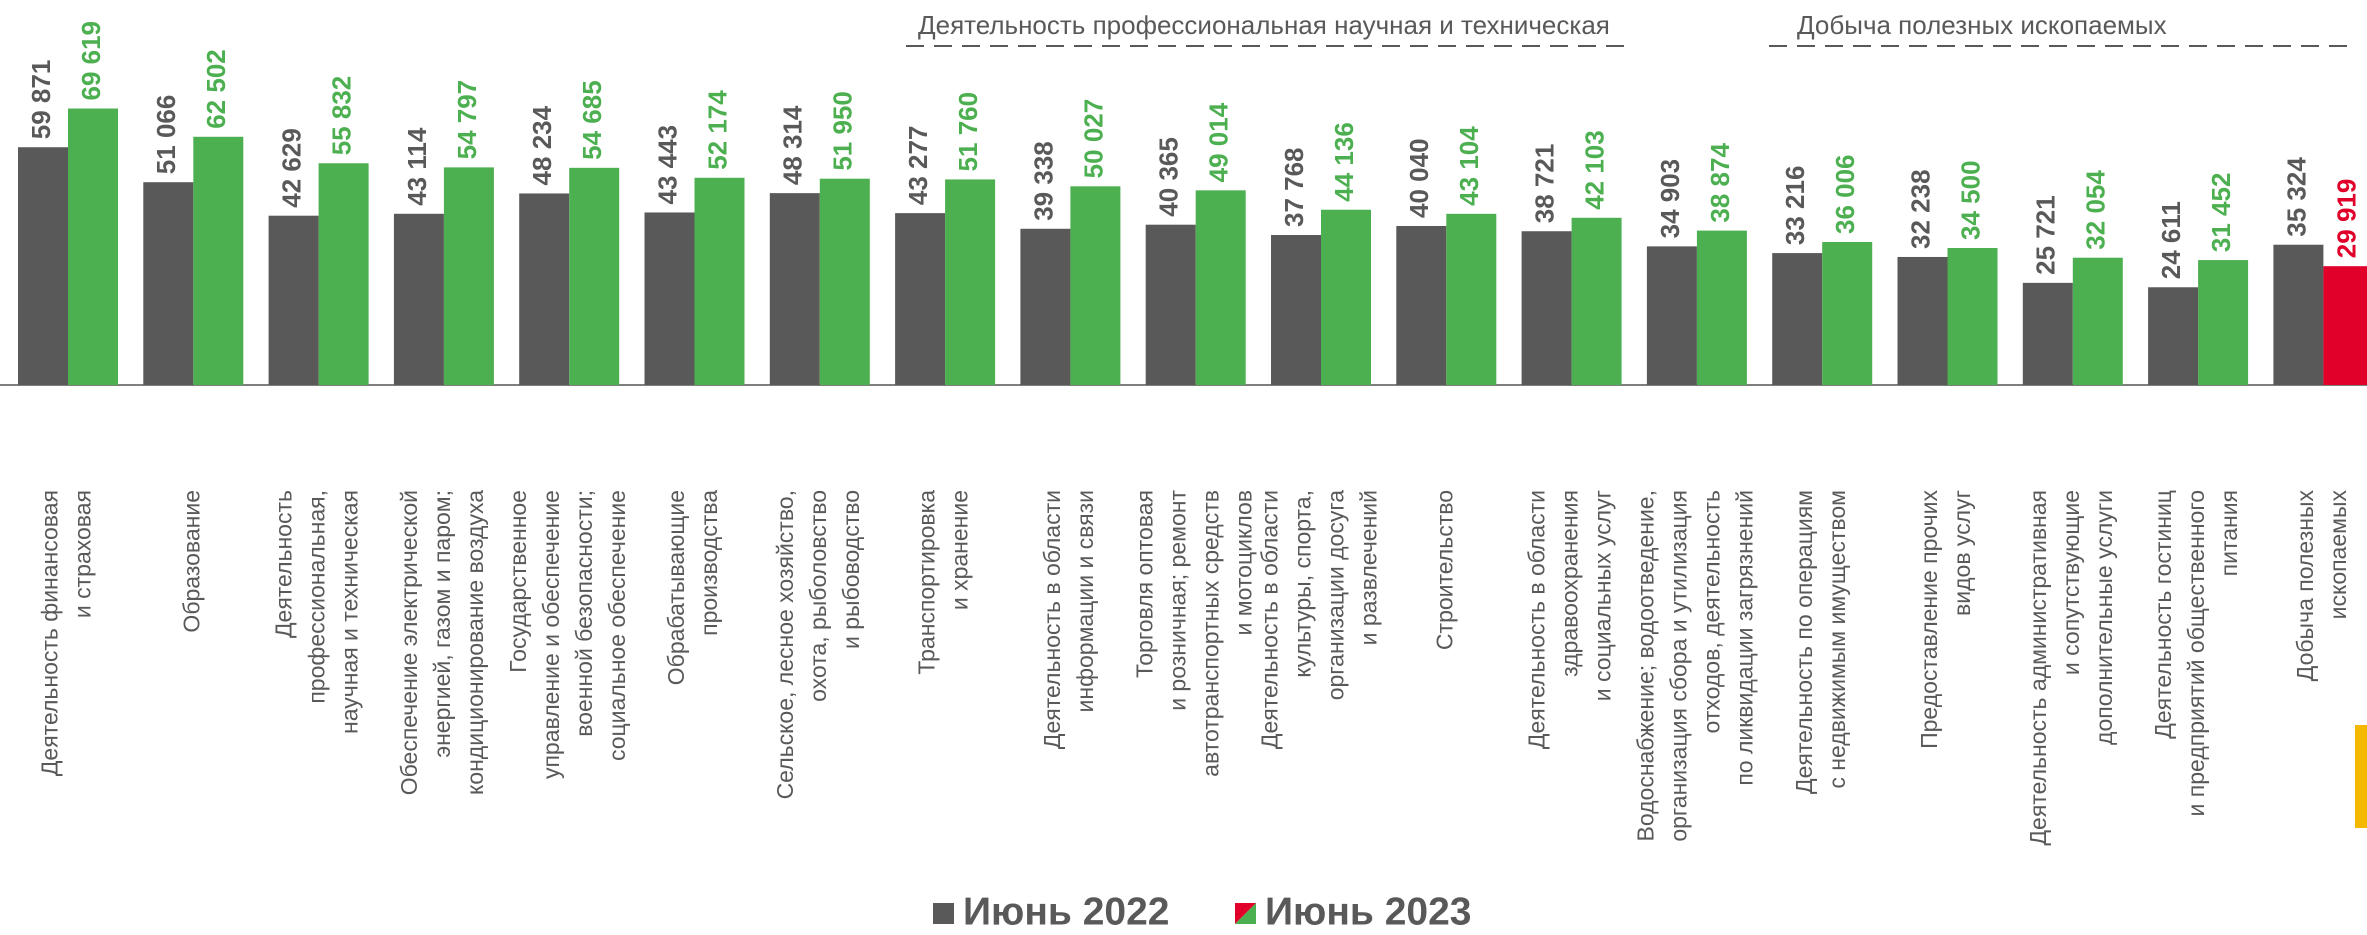  What do you see at coordinates (1804, 642) in the screenshot?
I see `category-label: Деятельность по операциям` at bounding box center [1804, 642].